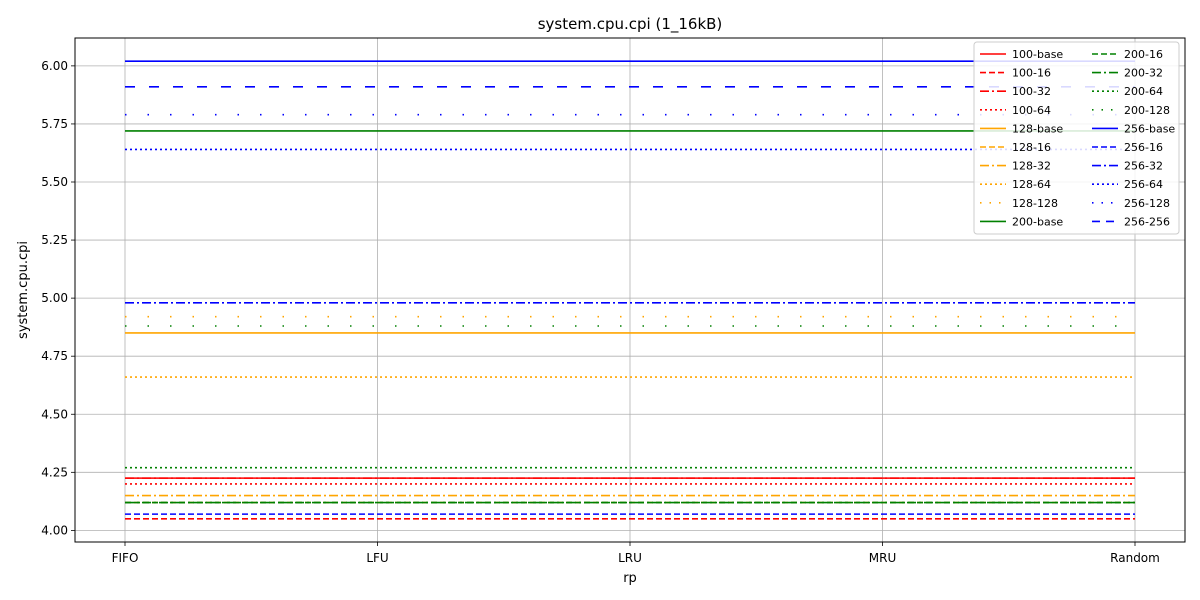 The height and width of the screenshot is (600, 1200). I want to click on legend-item: 100-16, so click(1015, 73).